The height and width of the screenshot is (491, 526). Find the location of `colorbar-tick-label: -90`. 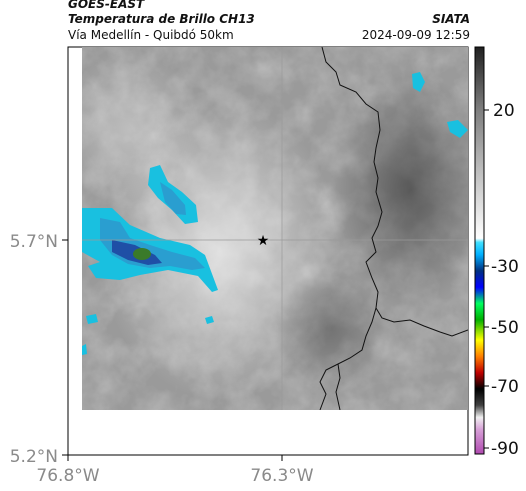

colorbar-tick-label: -90 is located at coordinates (505, 449).